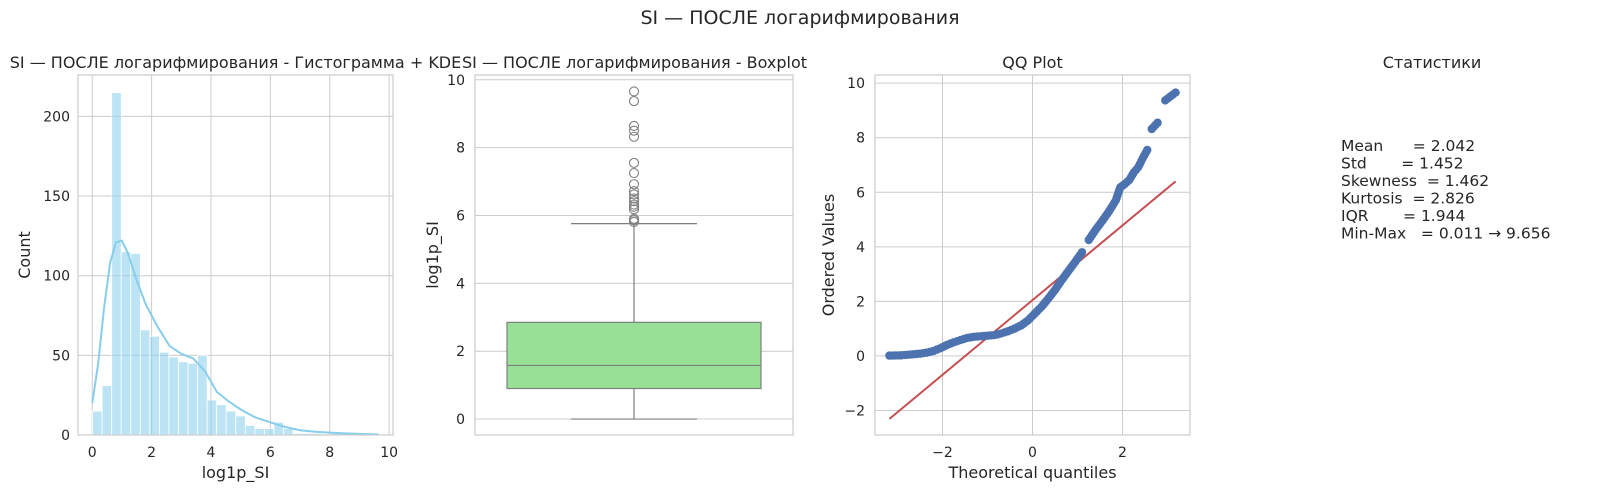 The width and height of the screenshot is (1600, 500). What do you see at coordinates (211, 453) in the screenshot?
I see `x-tick-label: 4` at bounding box center [211, 453].